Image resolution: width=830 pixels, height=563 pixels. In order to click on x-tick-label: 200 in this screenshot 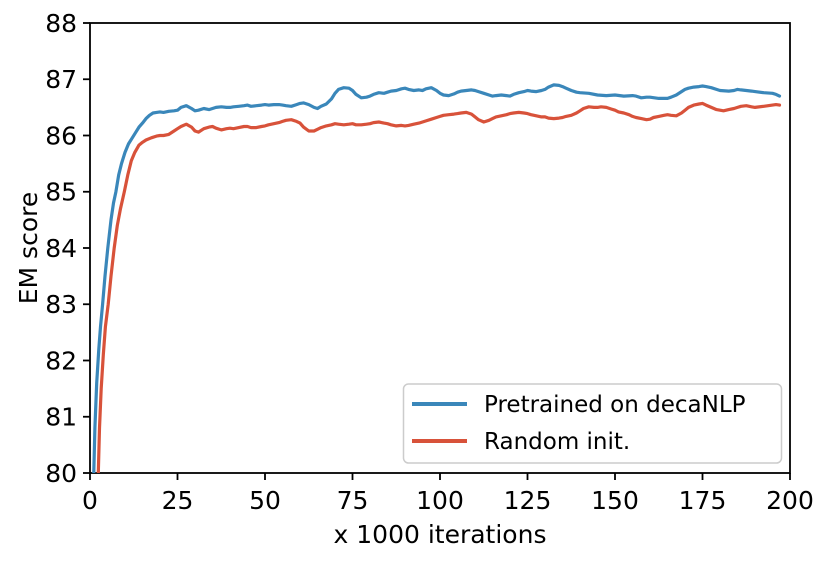, I will do `click(790, 500)`.